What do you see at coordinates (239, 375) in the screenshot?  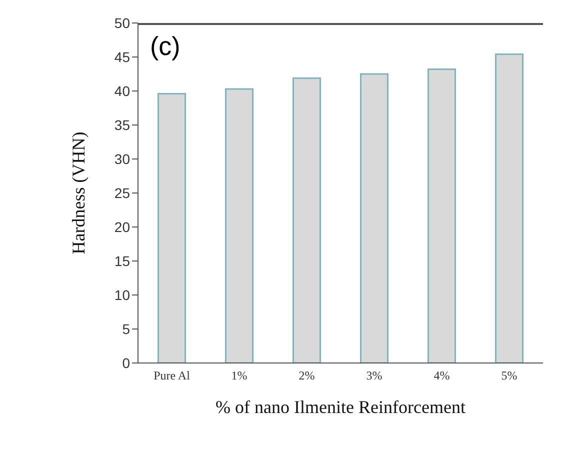 I see `x-tick-label: 1%` at bounding box center [239, 375].